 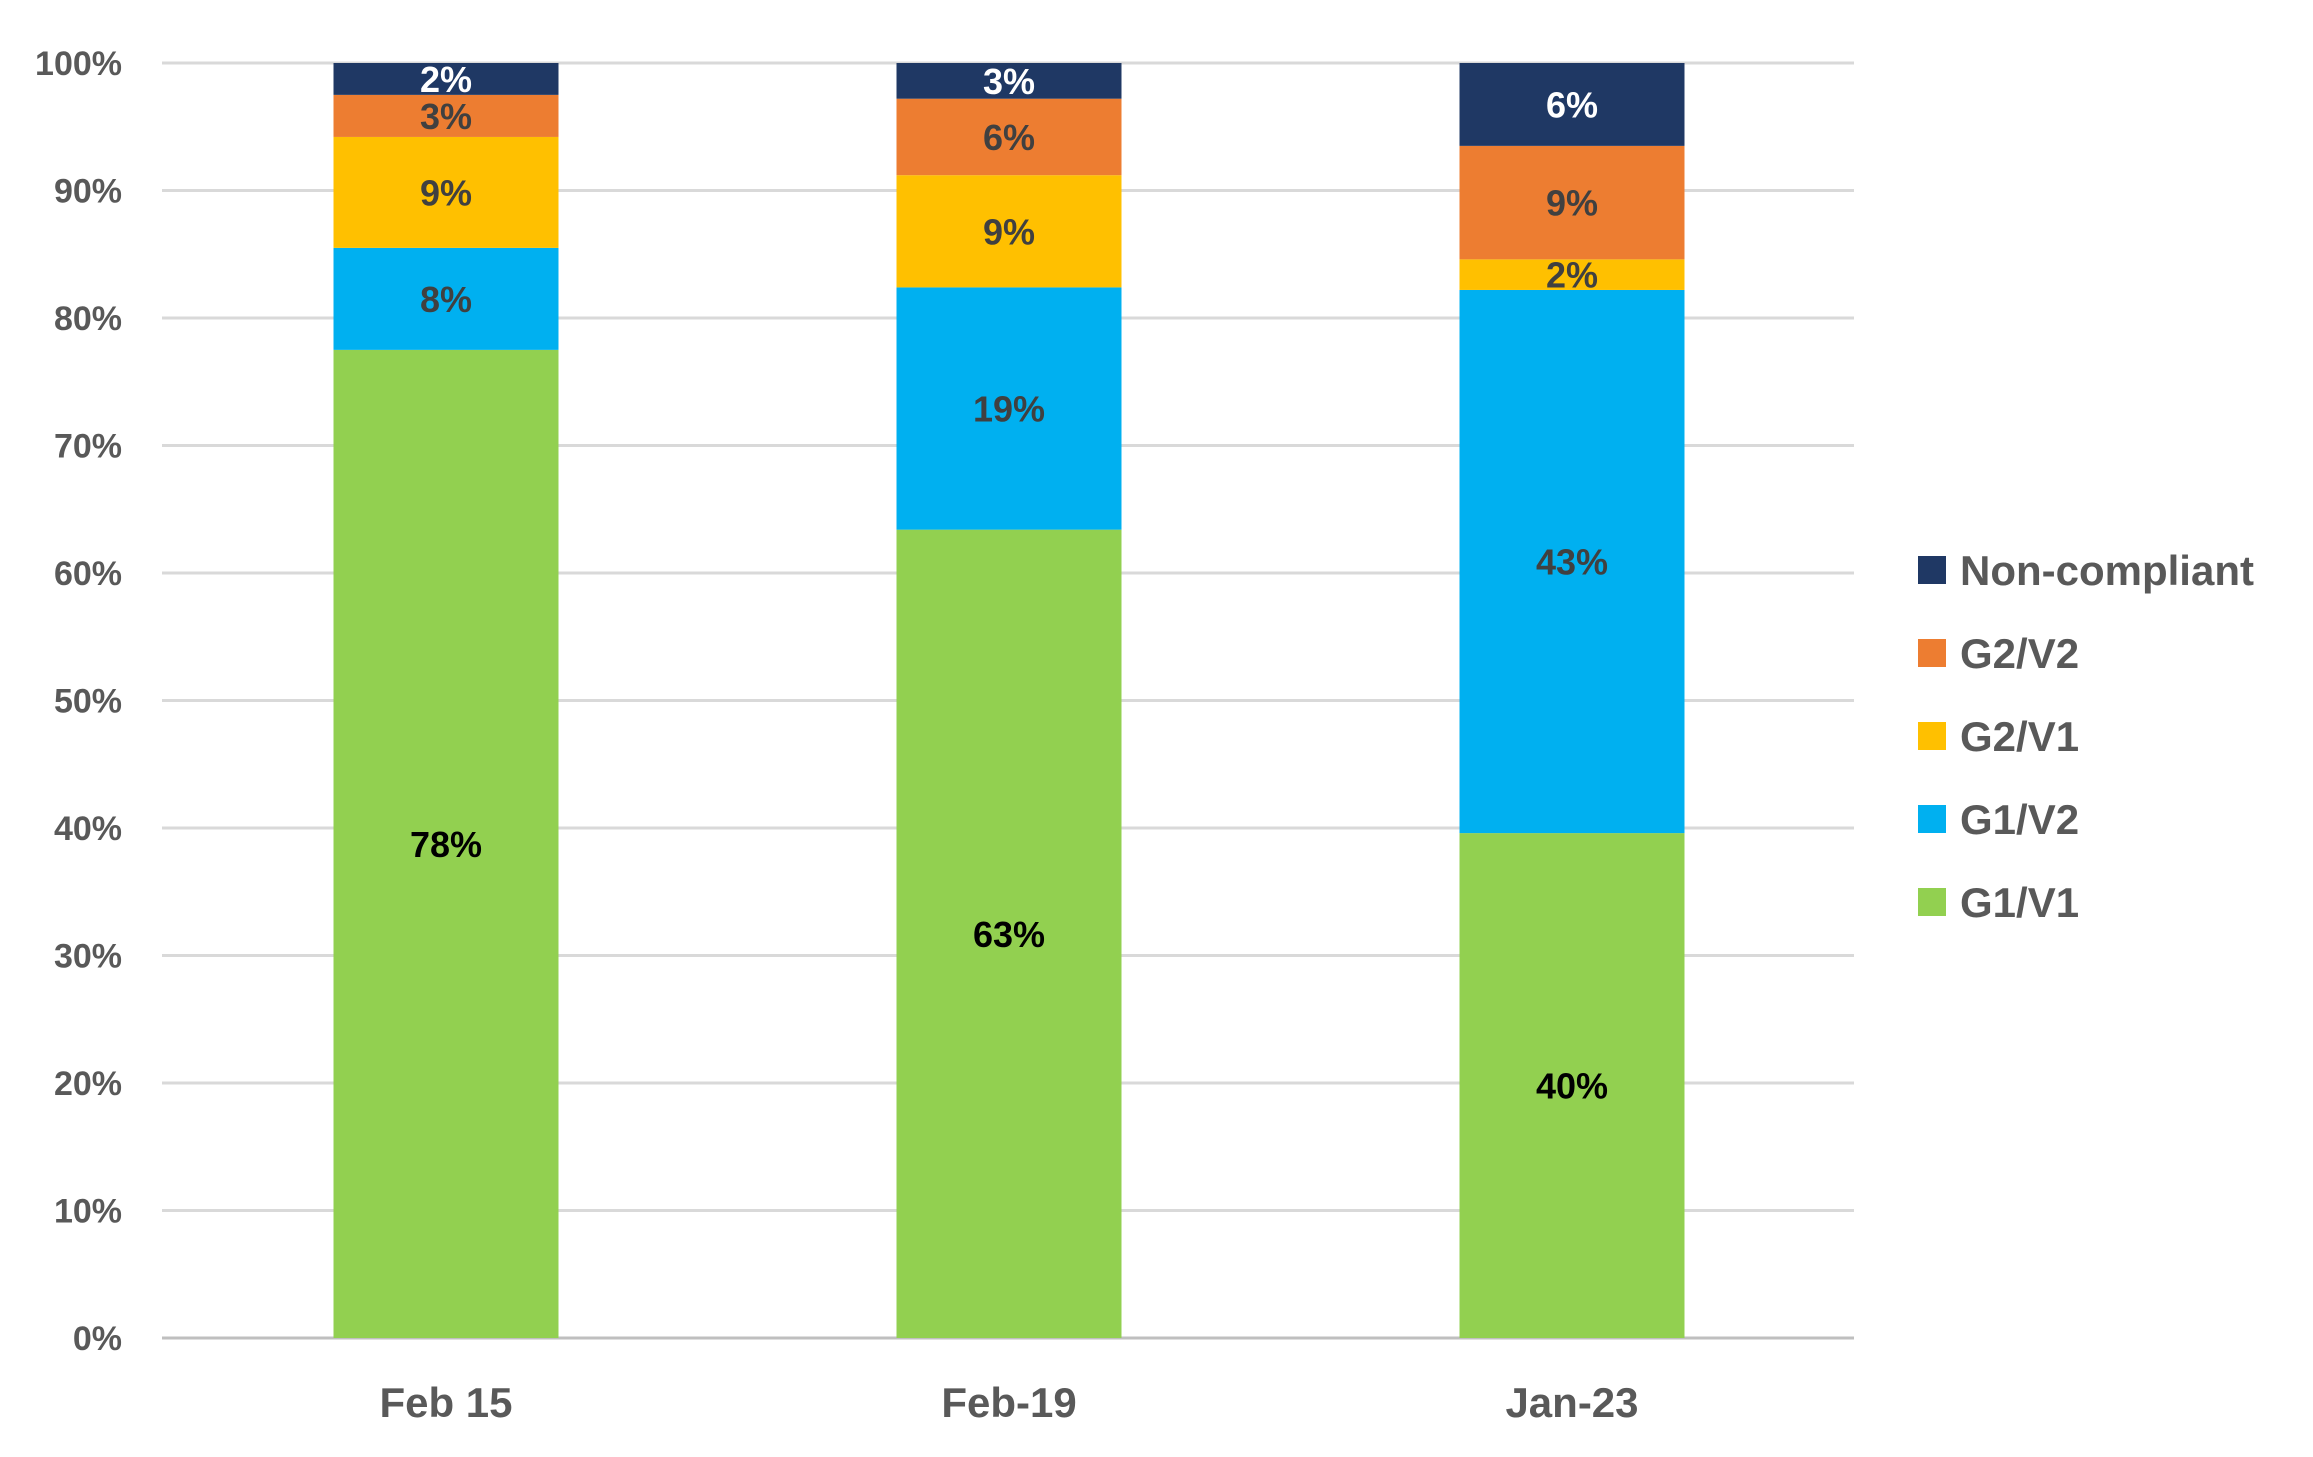 I want to click on data-label: 19%, so click(x=1009, y=409).